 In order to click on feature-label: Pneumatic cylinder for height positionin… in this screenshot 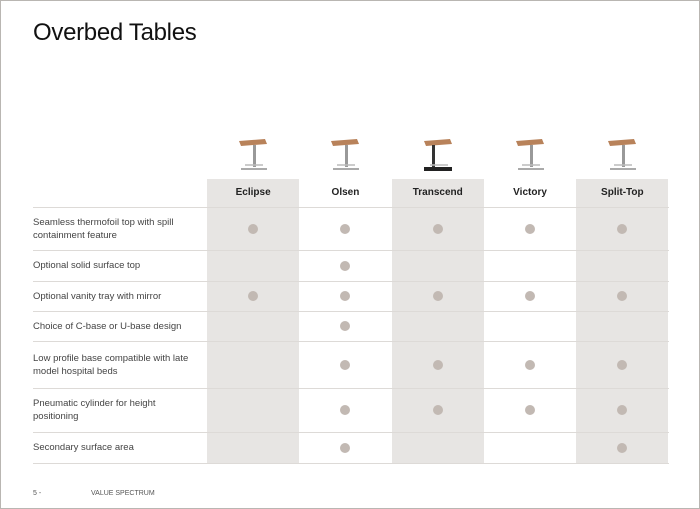, I will do `click(94, 410)`.